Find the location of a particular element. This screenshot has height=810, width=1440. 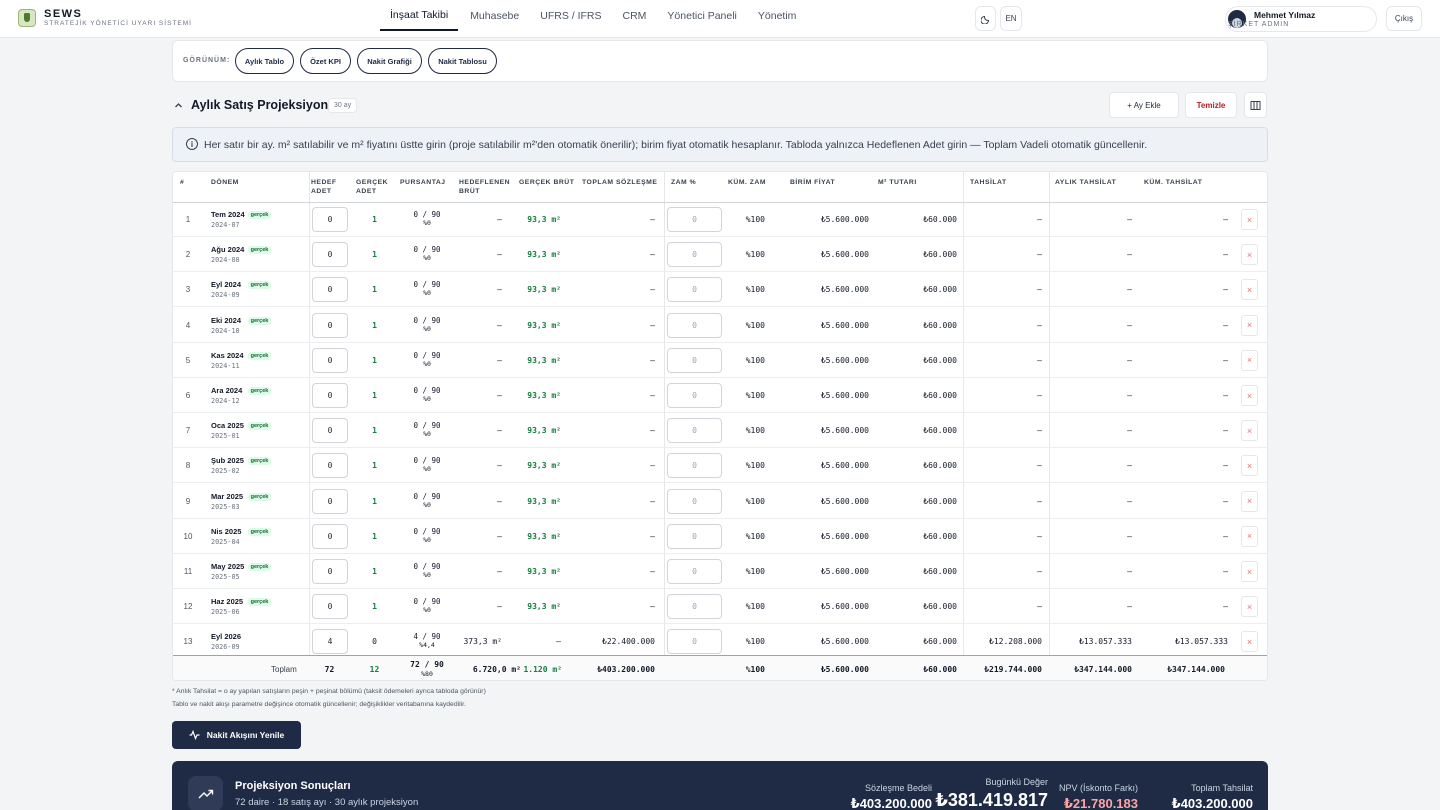

nav-muhasebe: Muhasebe is located at coordinates (495, 15).